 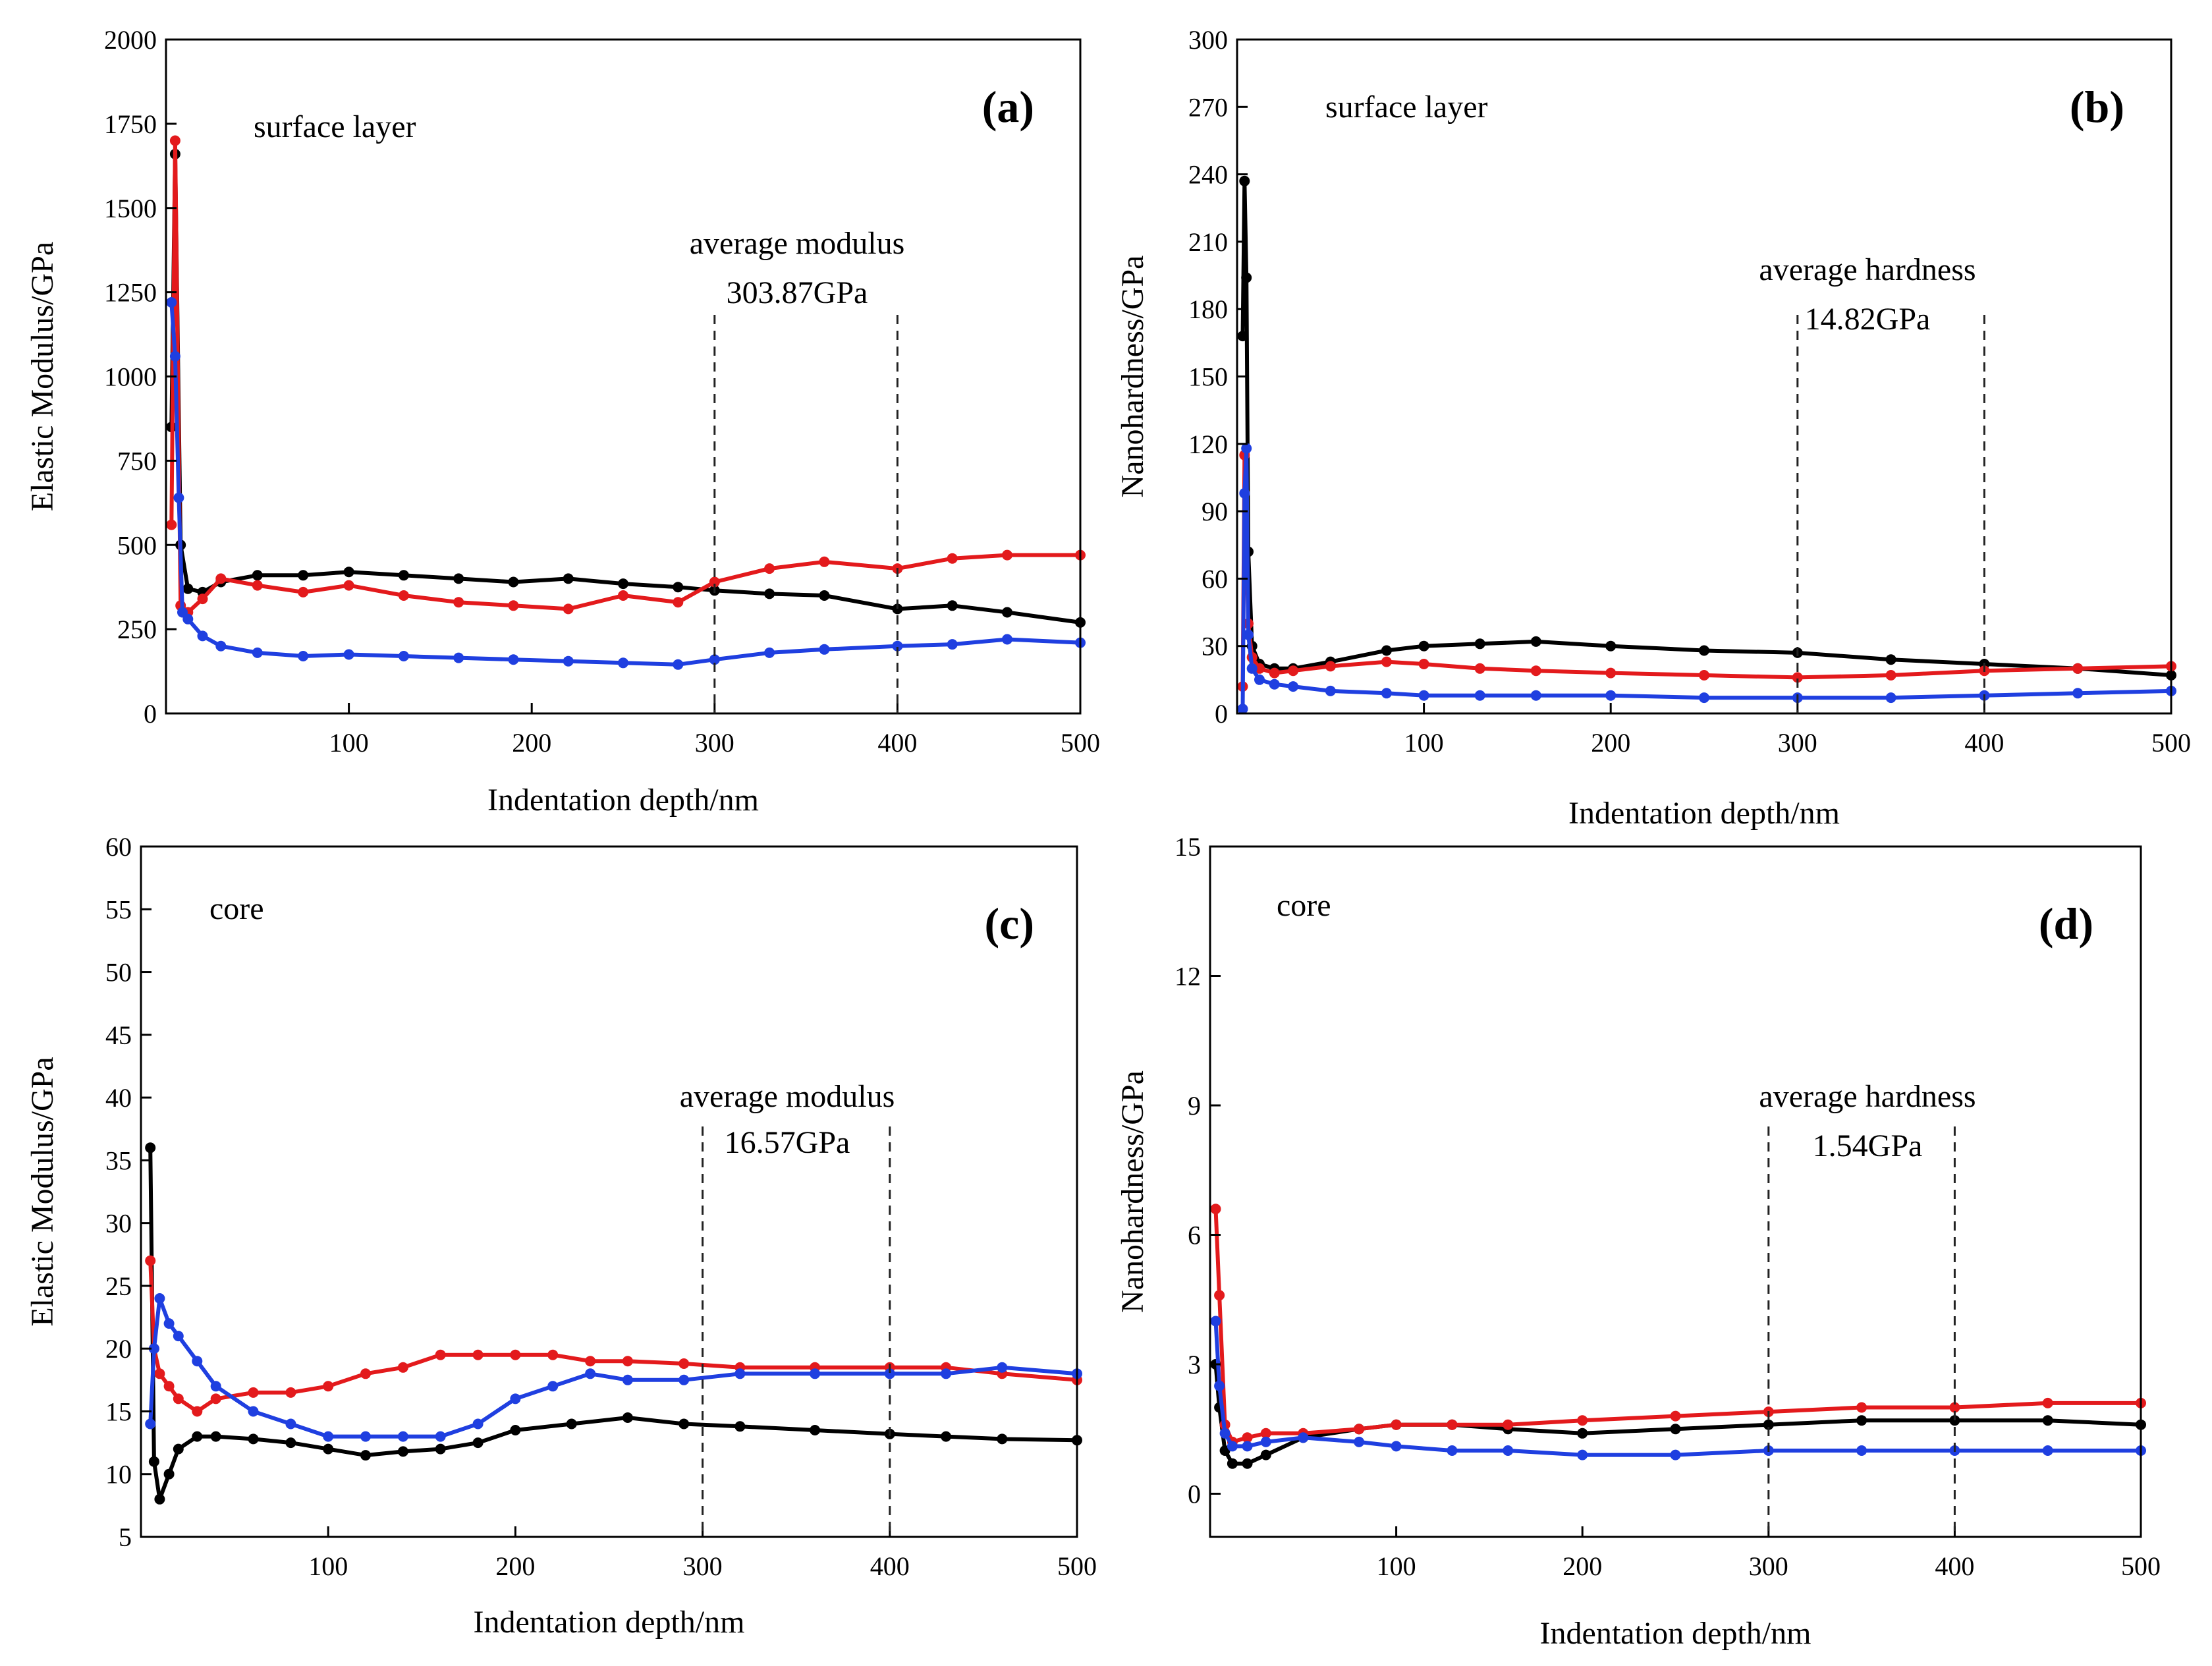 I want to click on y-axis-label: Elastic Modulus/GPa, so click(x=42, y=1191).